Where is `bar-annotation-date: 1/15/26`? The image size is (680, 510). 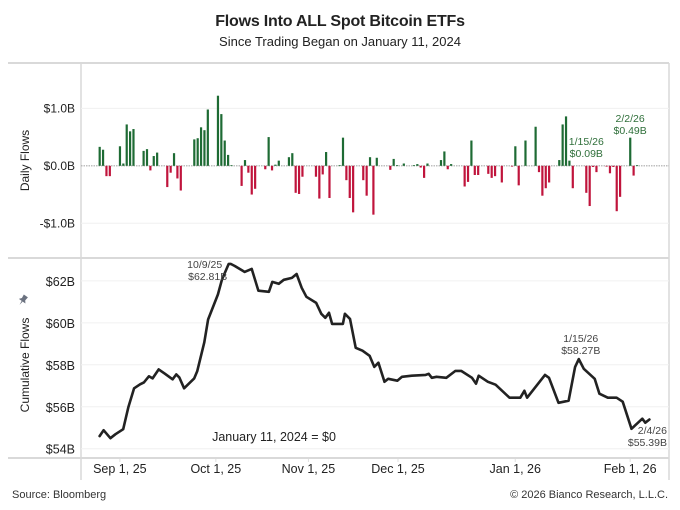
bar-annotation-date: 1/15/26 is located at coordinates (586, 142).